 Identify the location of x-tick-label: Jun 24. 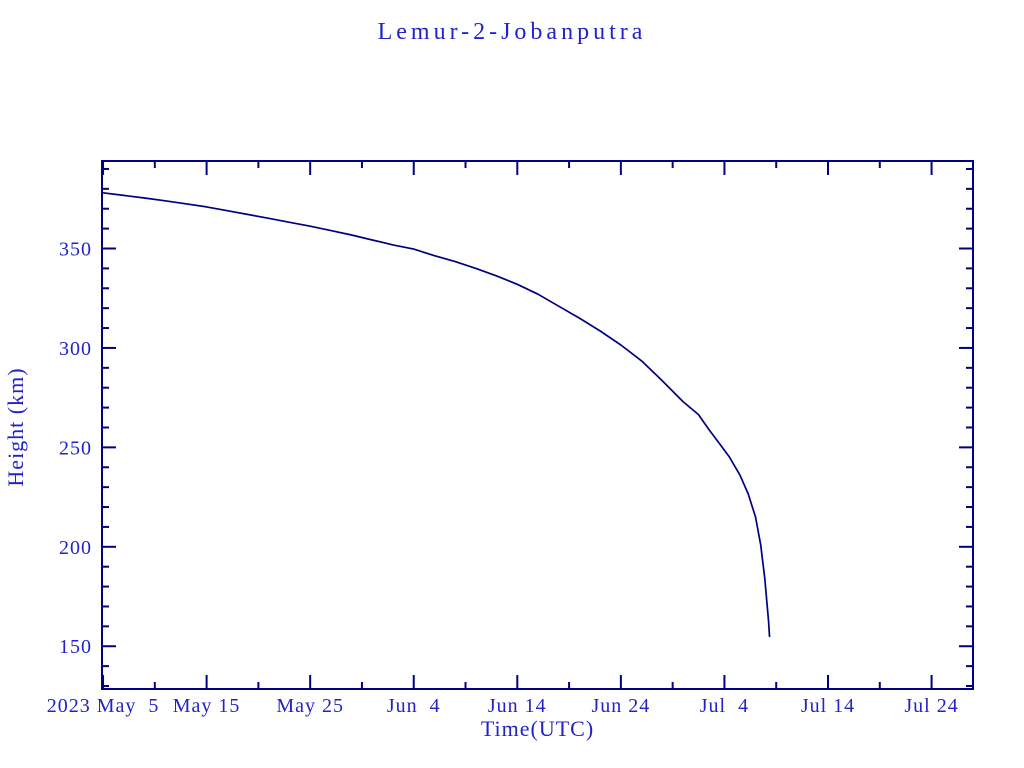
(620, 706).